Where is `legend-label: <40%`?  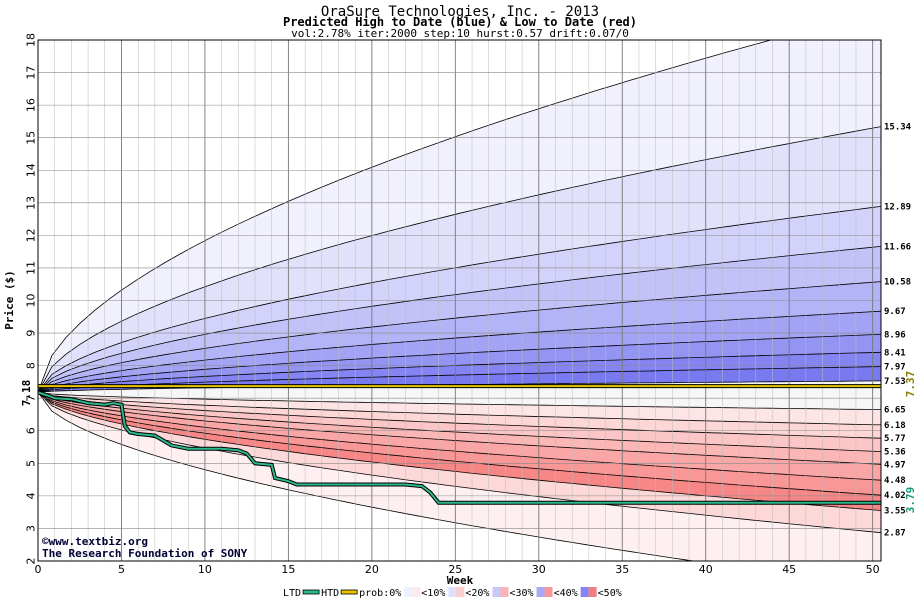
legend-label: <40% is located at coordinates (566, 593).